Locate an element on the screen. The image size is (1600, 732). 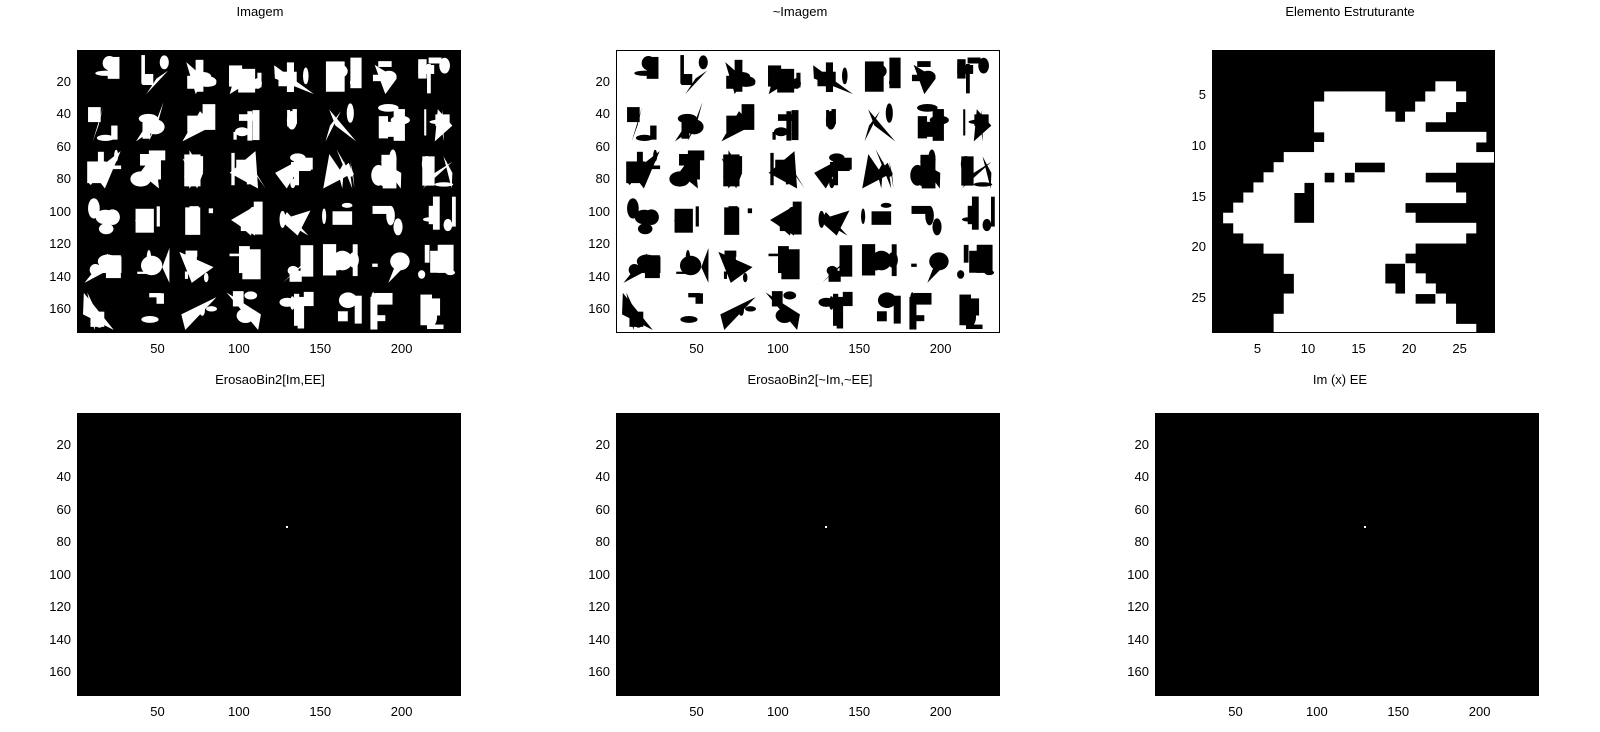
x-tick-label: 25 is located at coordinates (1460, 348).